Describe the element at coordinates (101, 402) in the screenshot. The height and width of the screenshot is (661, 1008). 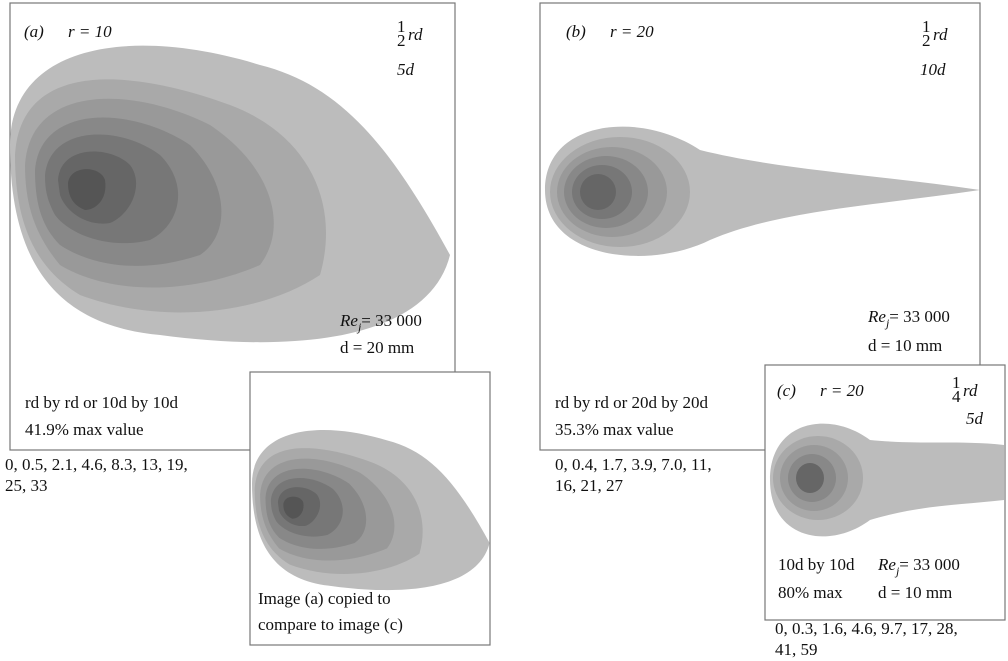
I see `window-size: rd by rd or 10d by 10d` at that location.